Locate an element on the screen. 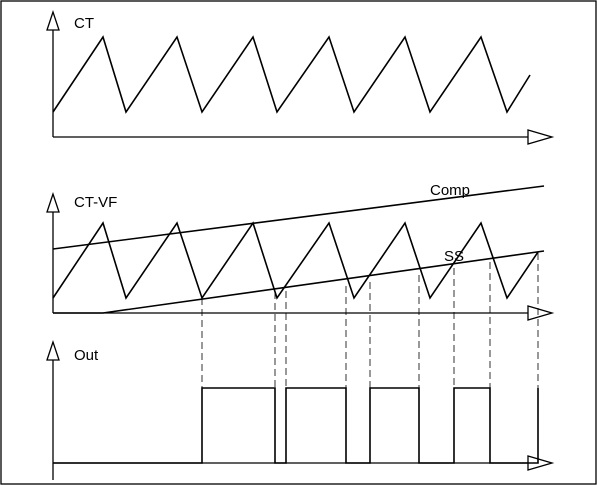 The width and height of the screenshot is (597, 485). comp-reference-line is located at coordinates (298, 217).